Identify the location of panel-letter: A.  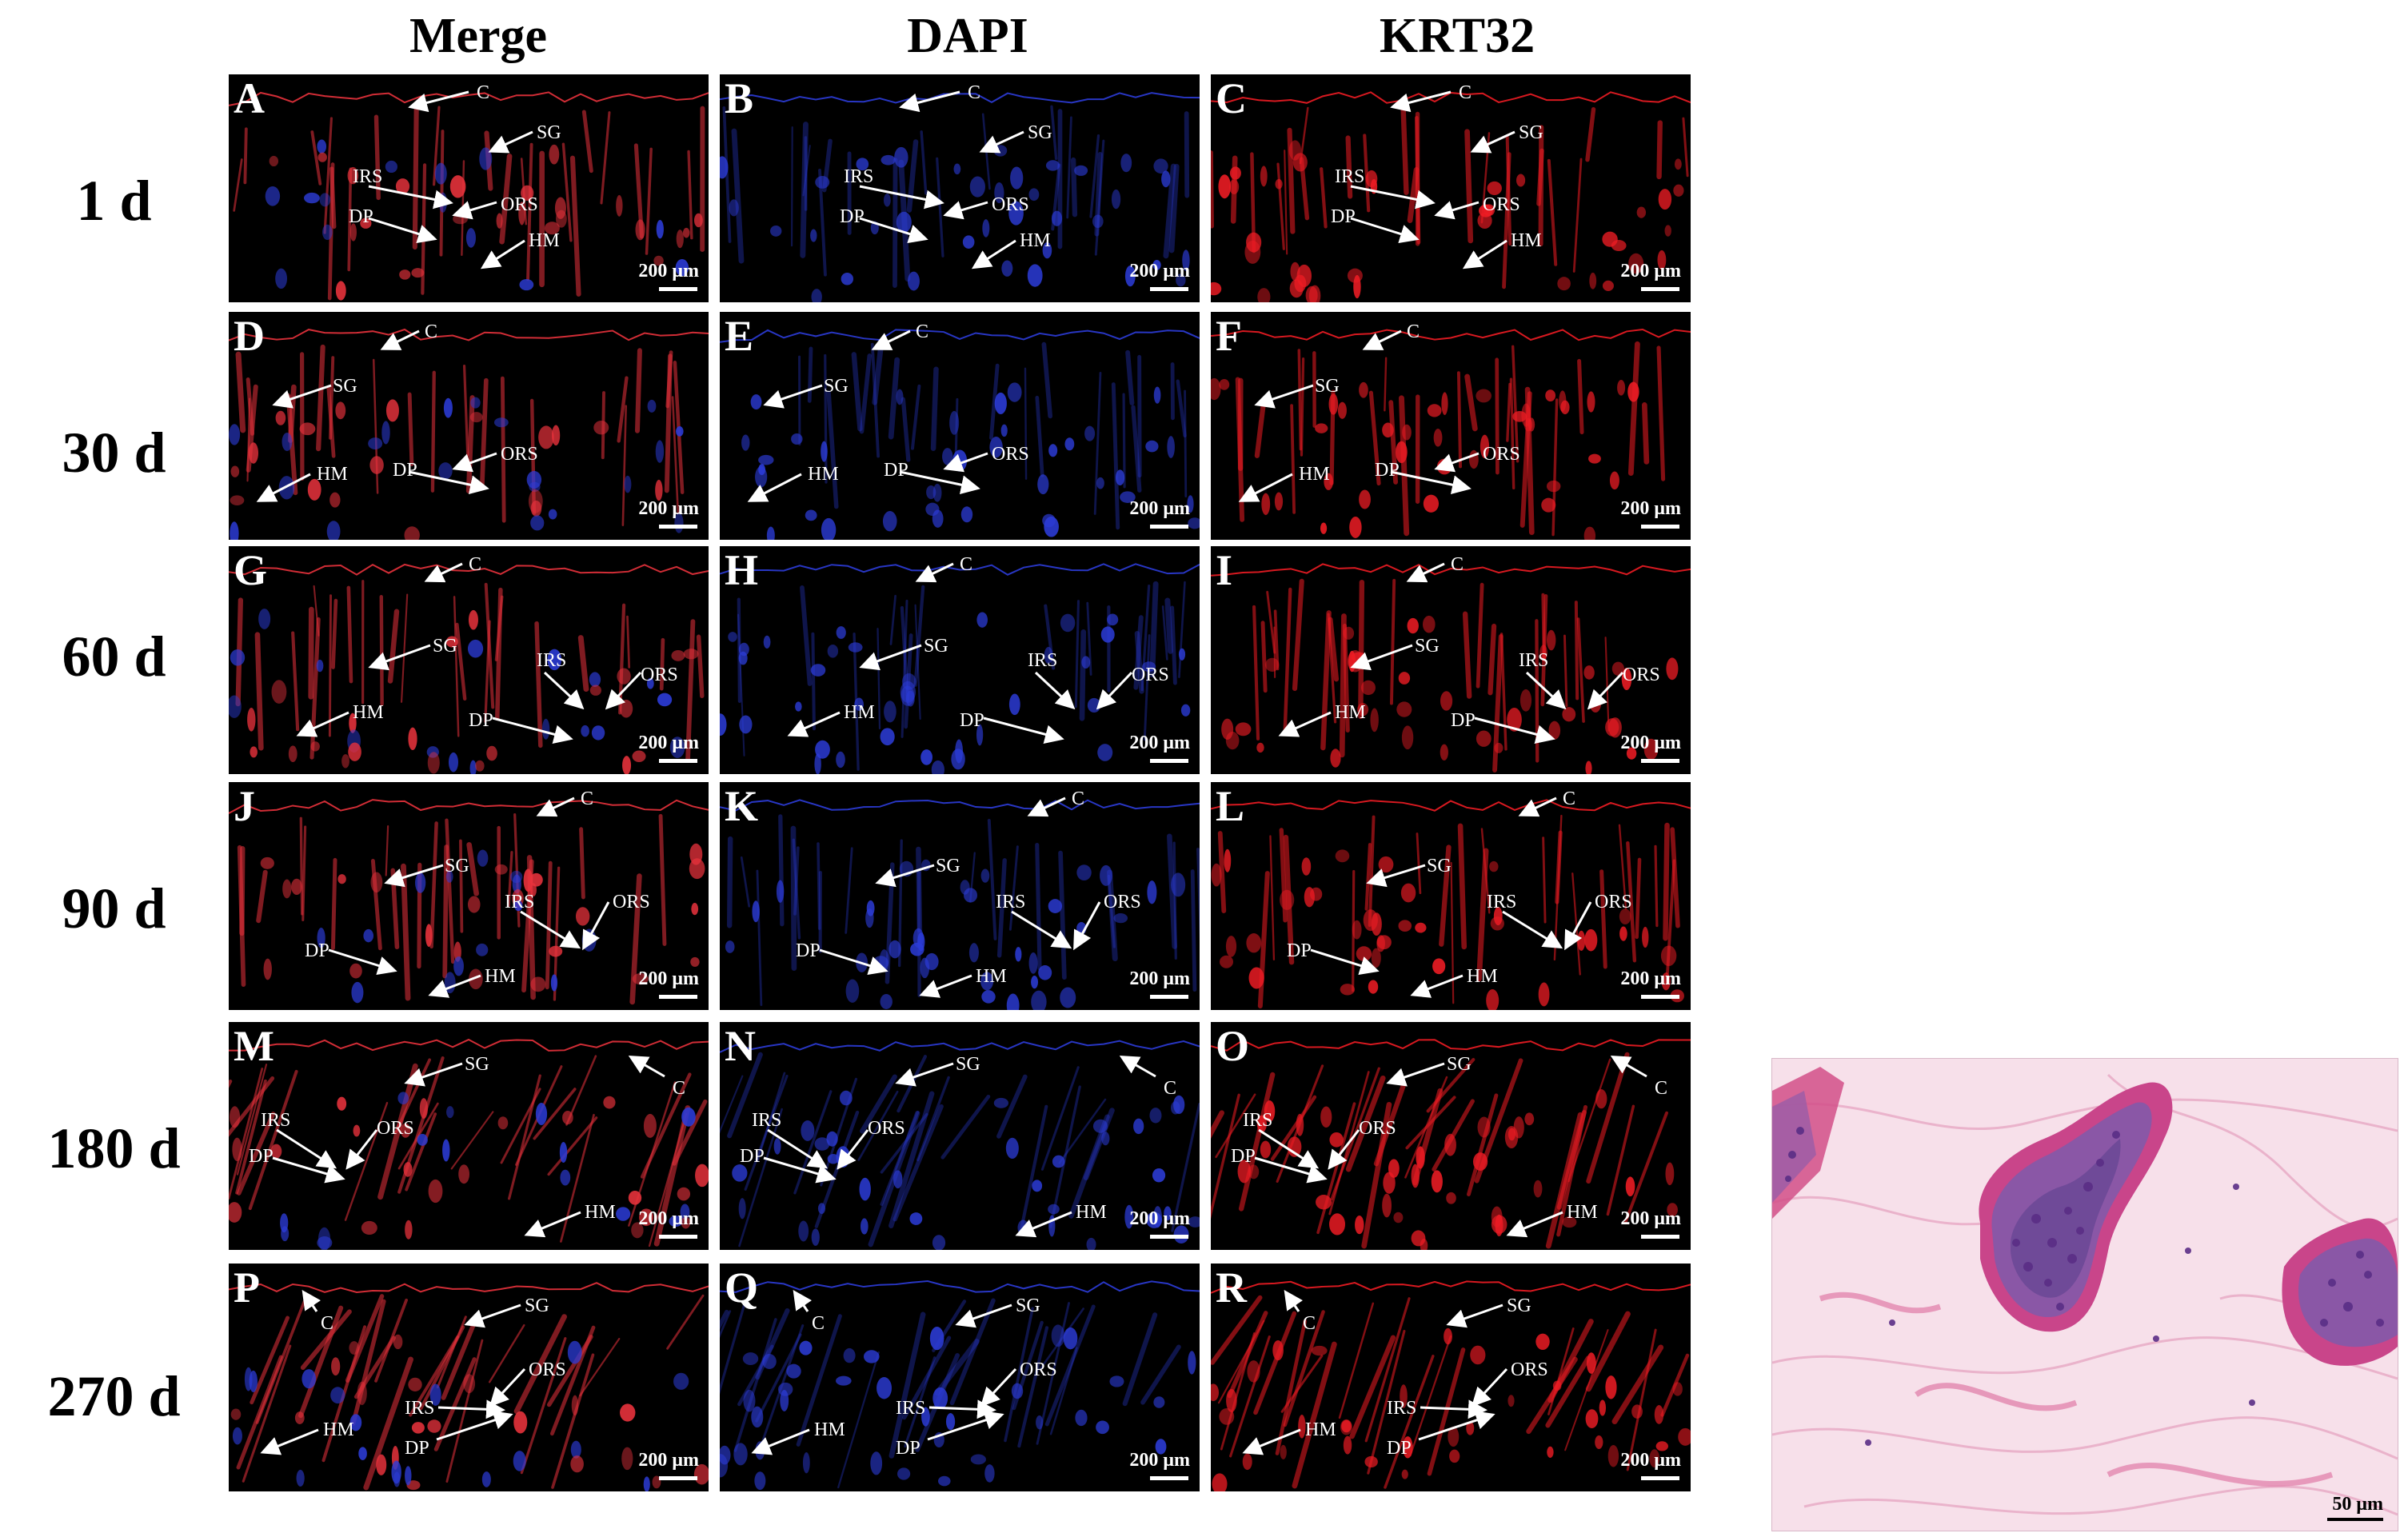
(249, 98).